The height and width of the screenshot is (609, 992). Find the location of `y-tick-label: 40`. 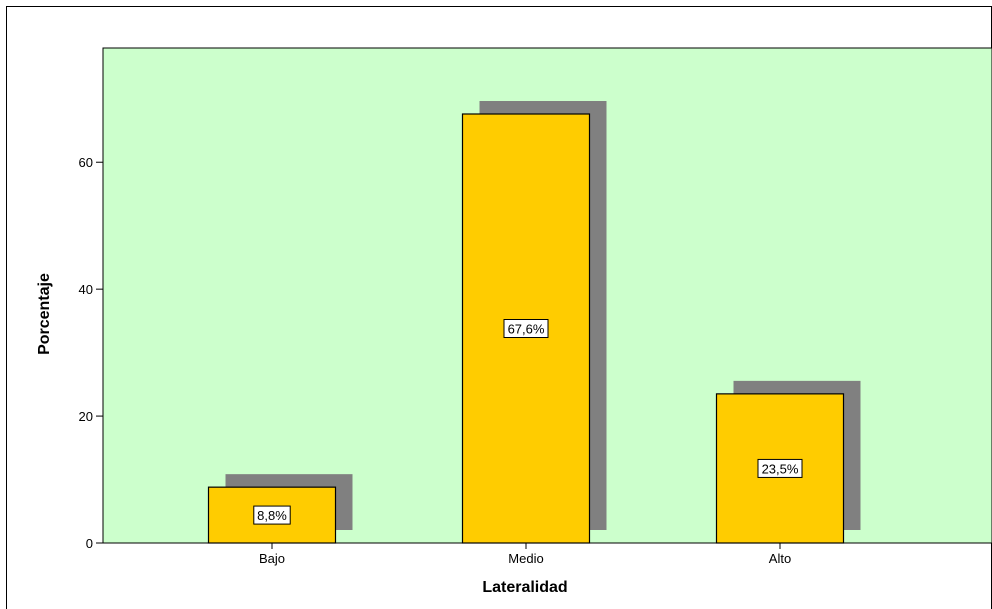

y-tick-label: 40 is located at coordinates (86, 289).